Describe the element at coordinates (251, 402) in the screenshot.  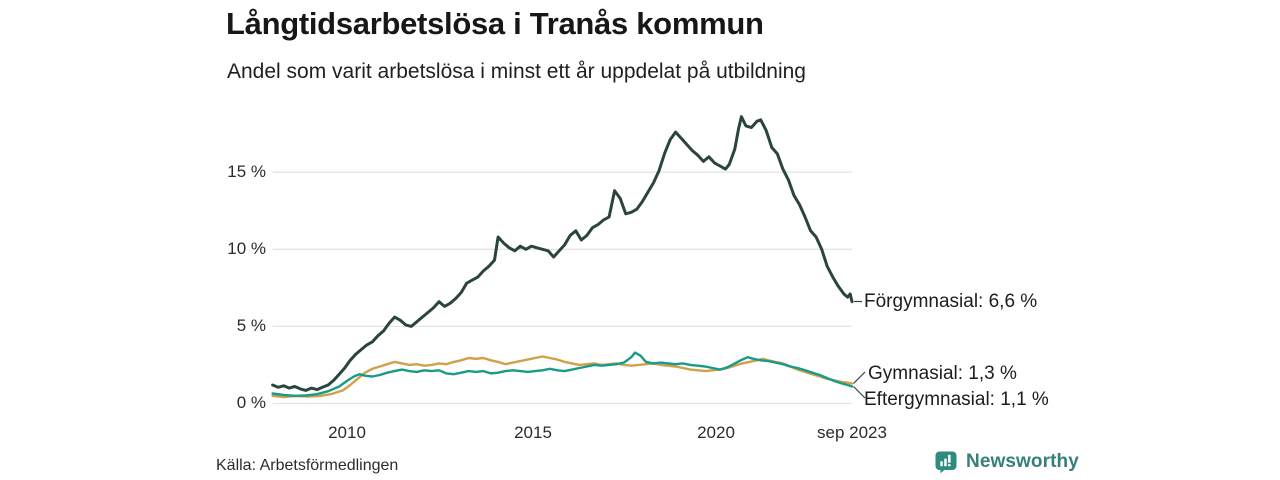
I see `y-axis-tick-0: 0 %` at that location.